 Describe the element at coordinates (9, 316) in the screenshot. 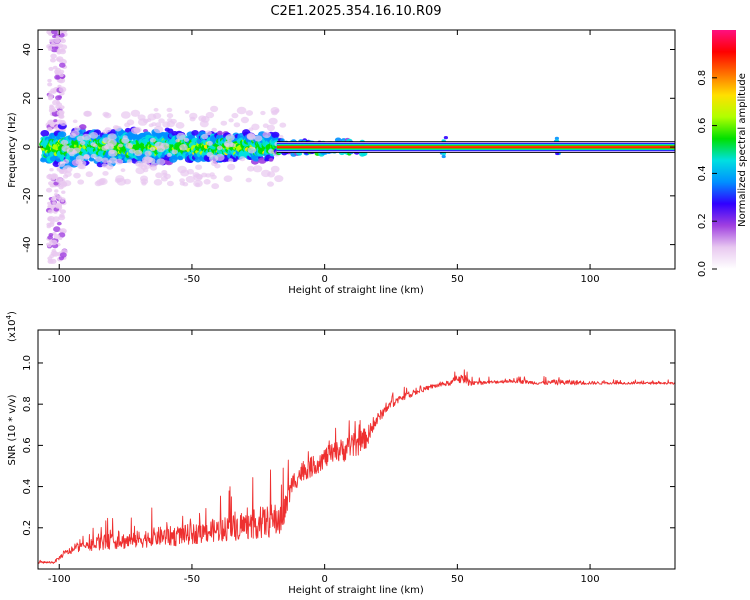

I see `snr-multiplier-exponent: 4` at that location.